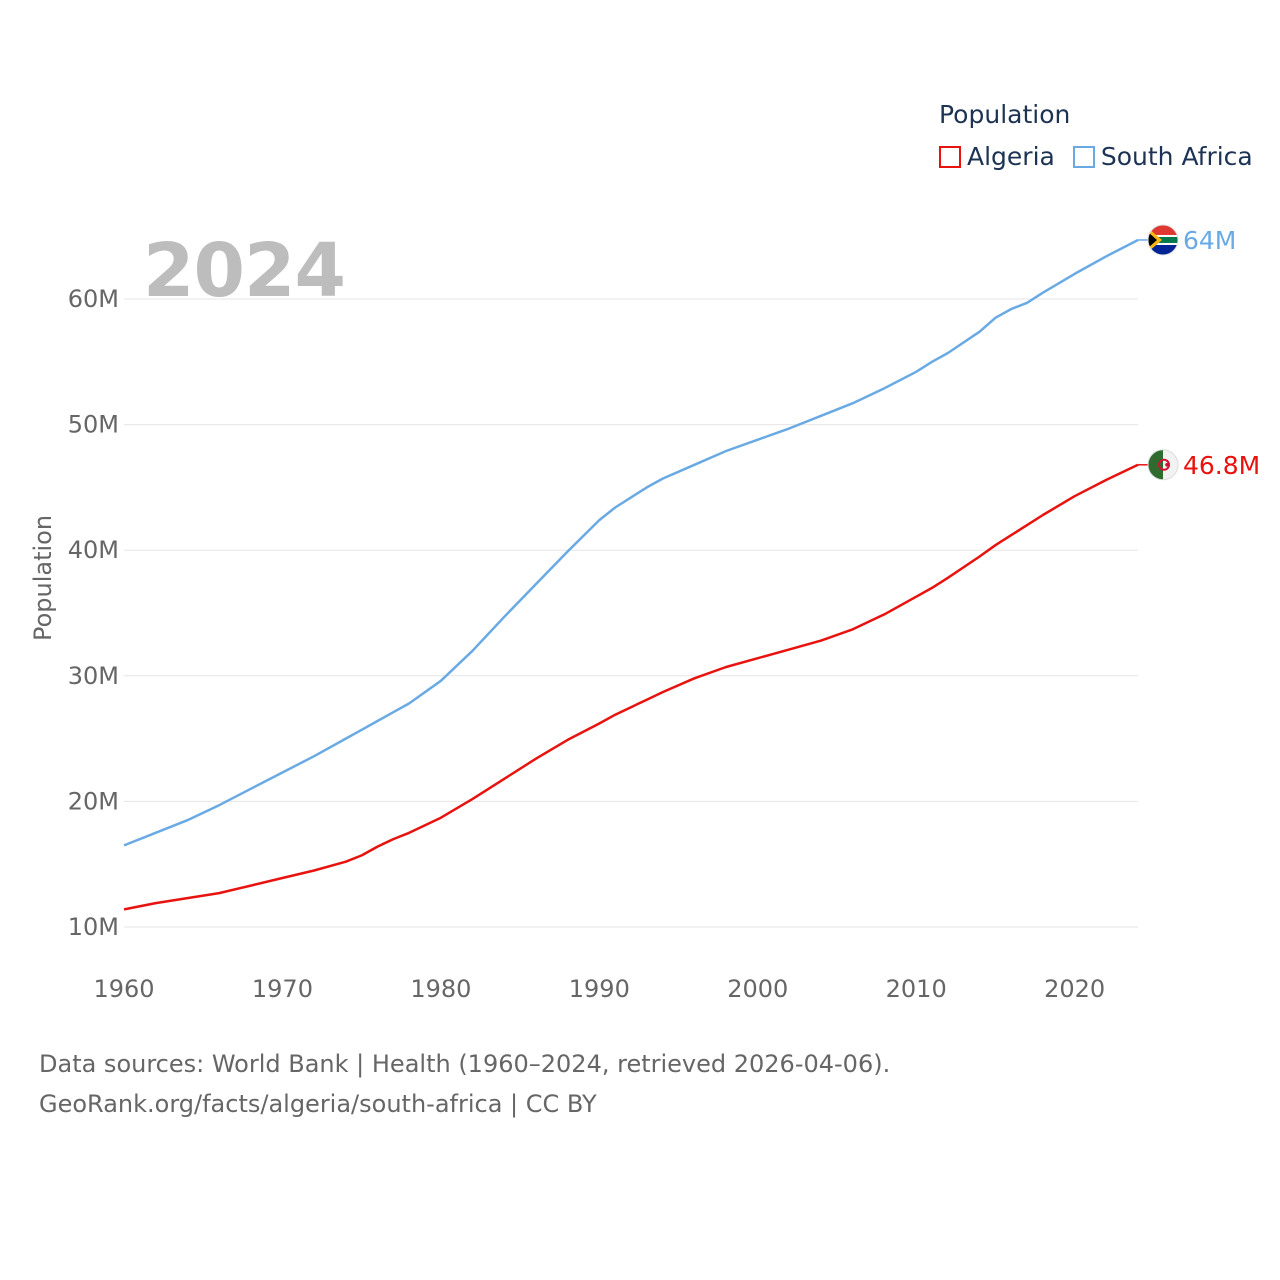 The height and width of the screenshot is (1280, 1280). Describe the element at coordinates (93, 550) in the screenshot. I see `y-tick-label: 40M` at that location.